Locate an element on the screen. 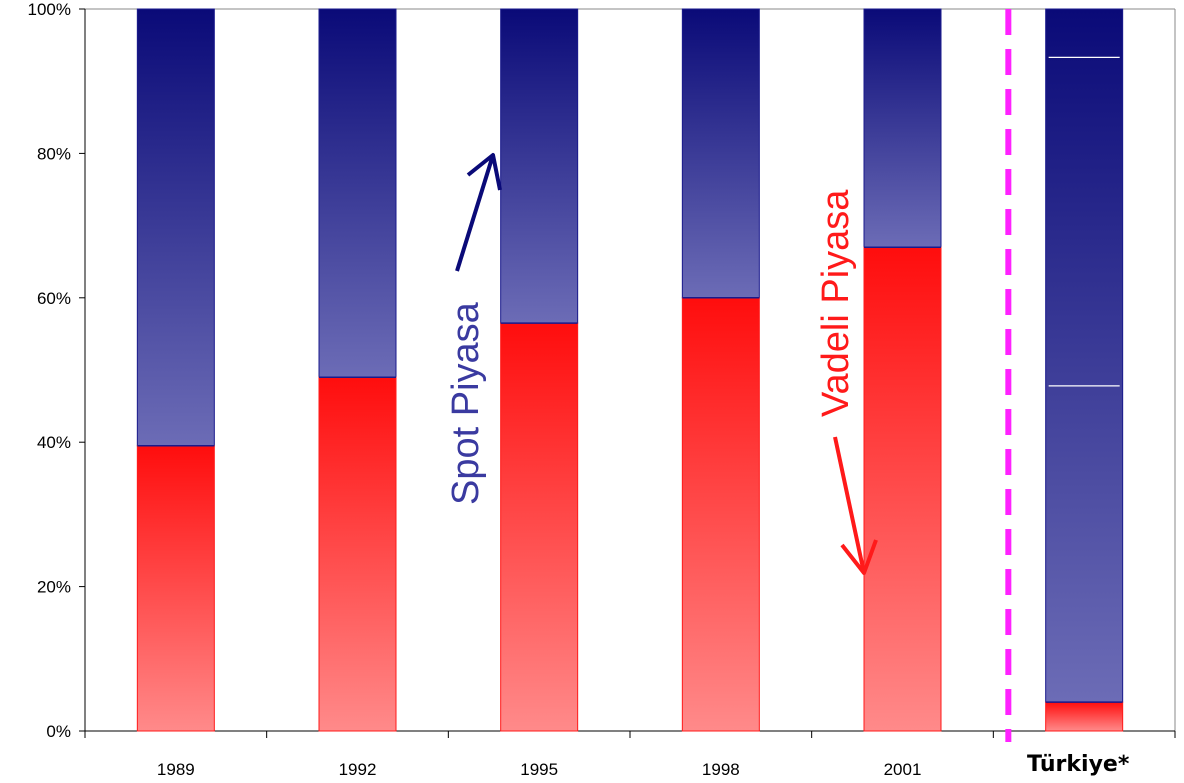 The width and height of the screenshot is (1184, 783). spot-annotation: Spot Piyasa is located at coordinates (473, 329).